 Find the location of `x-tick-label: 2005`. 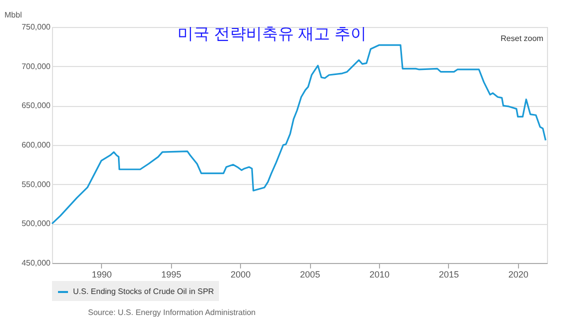

x-tick-label: 2005 is located at coordinates (310, 275).